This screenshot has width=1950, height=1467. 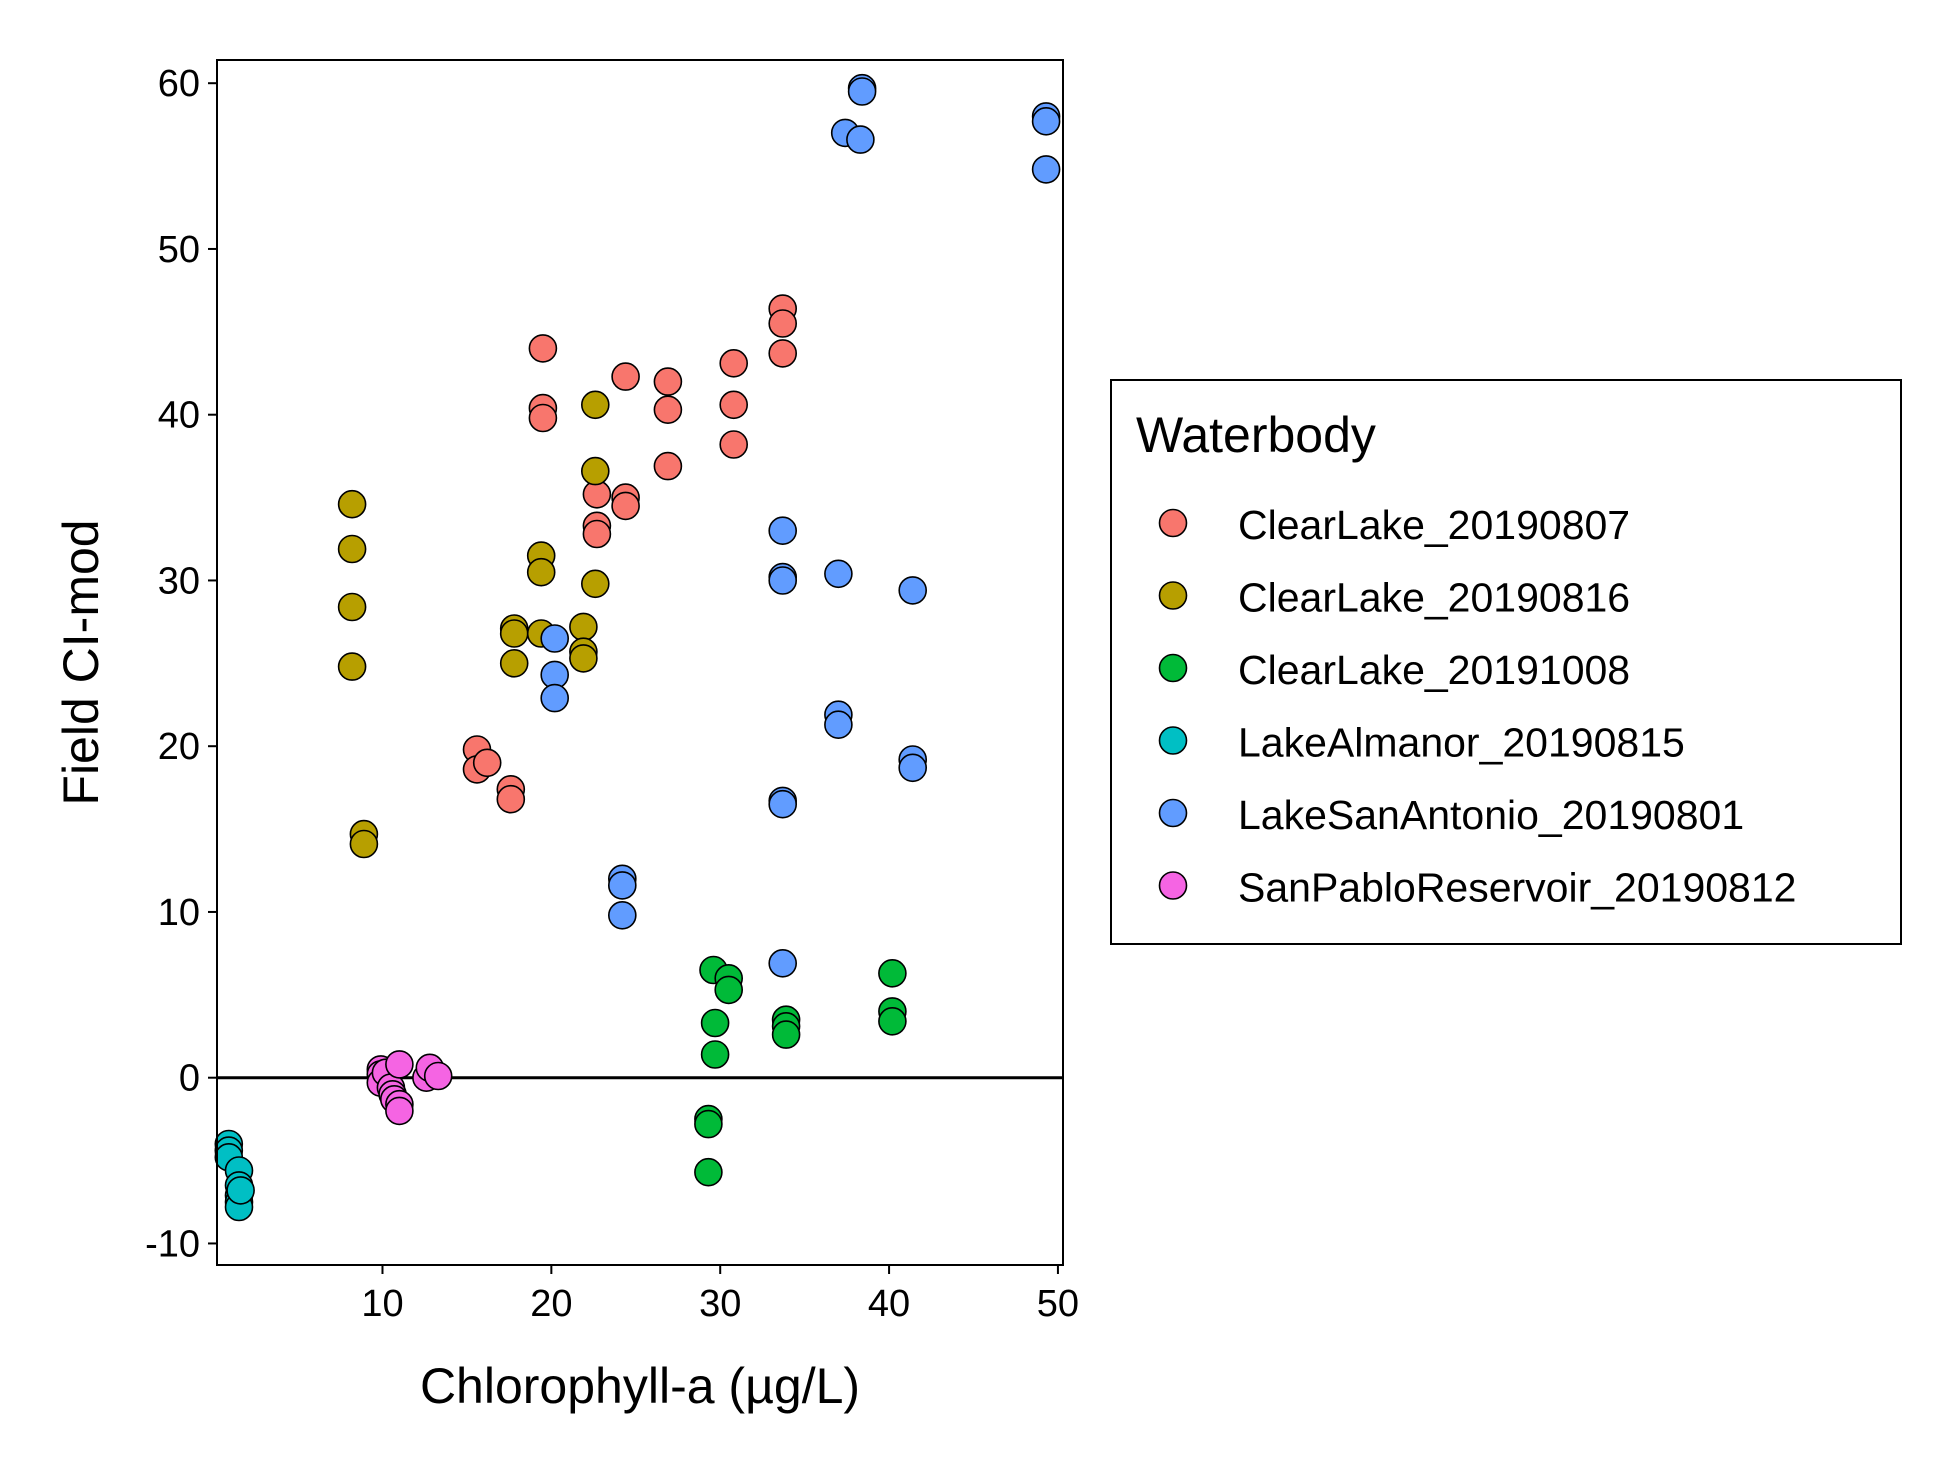 What do you see at coordinates (181, 664) in the screenshot?
I see `y-axis: -10 0 10 20 30 40 50 60` at bounding box center [181, 664].